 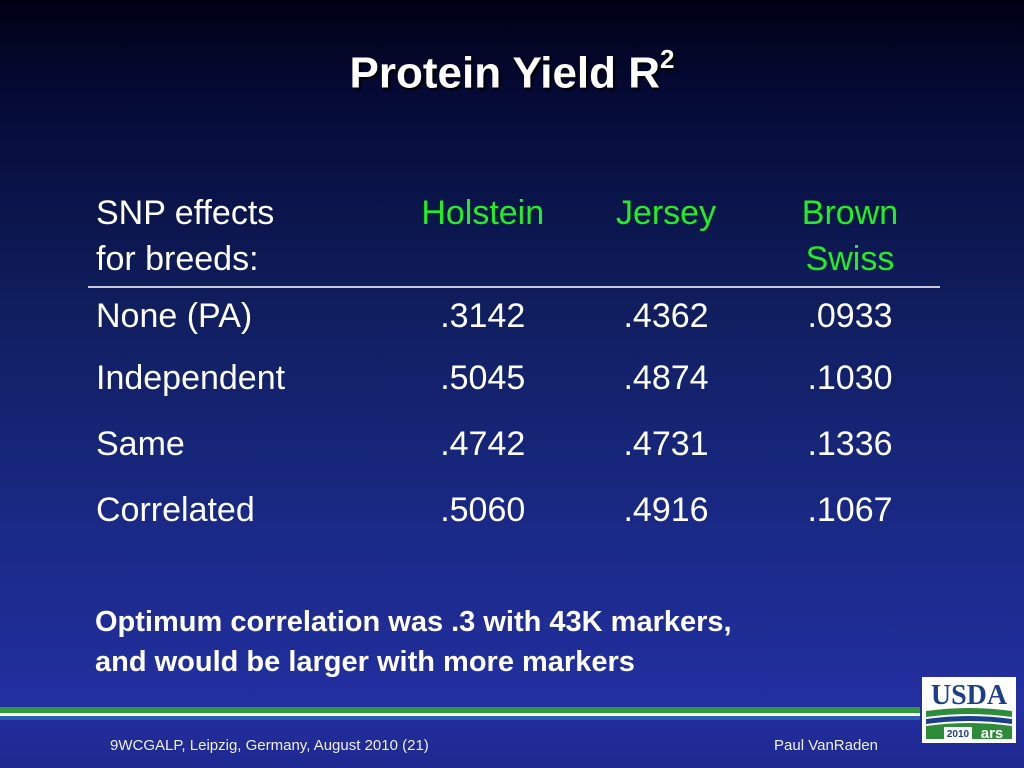 What do you see at coordinates (177, 259) in the screenshot?
I see `header-label-line2: for breeds:` at bounding box center [177, 259].